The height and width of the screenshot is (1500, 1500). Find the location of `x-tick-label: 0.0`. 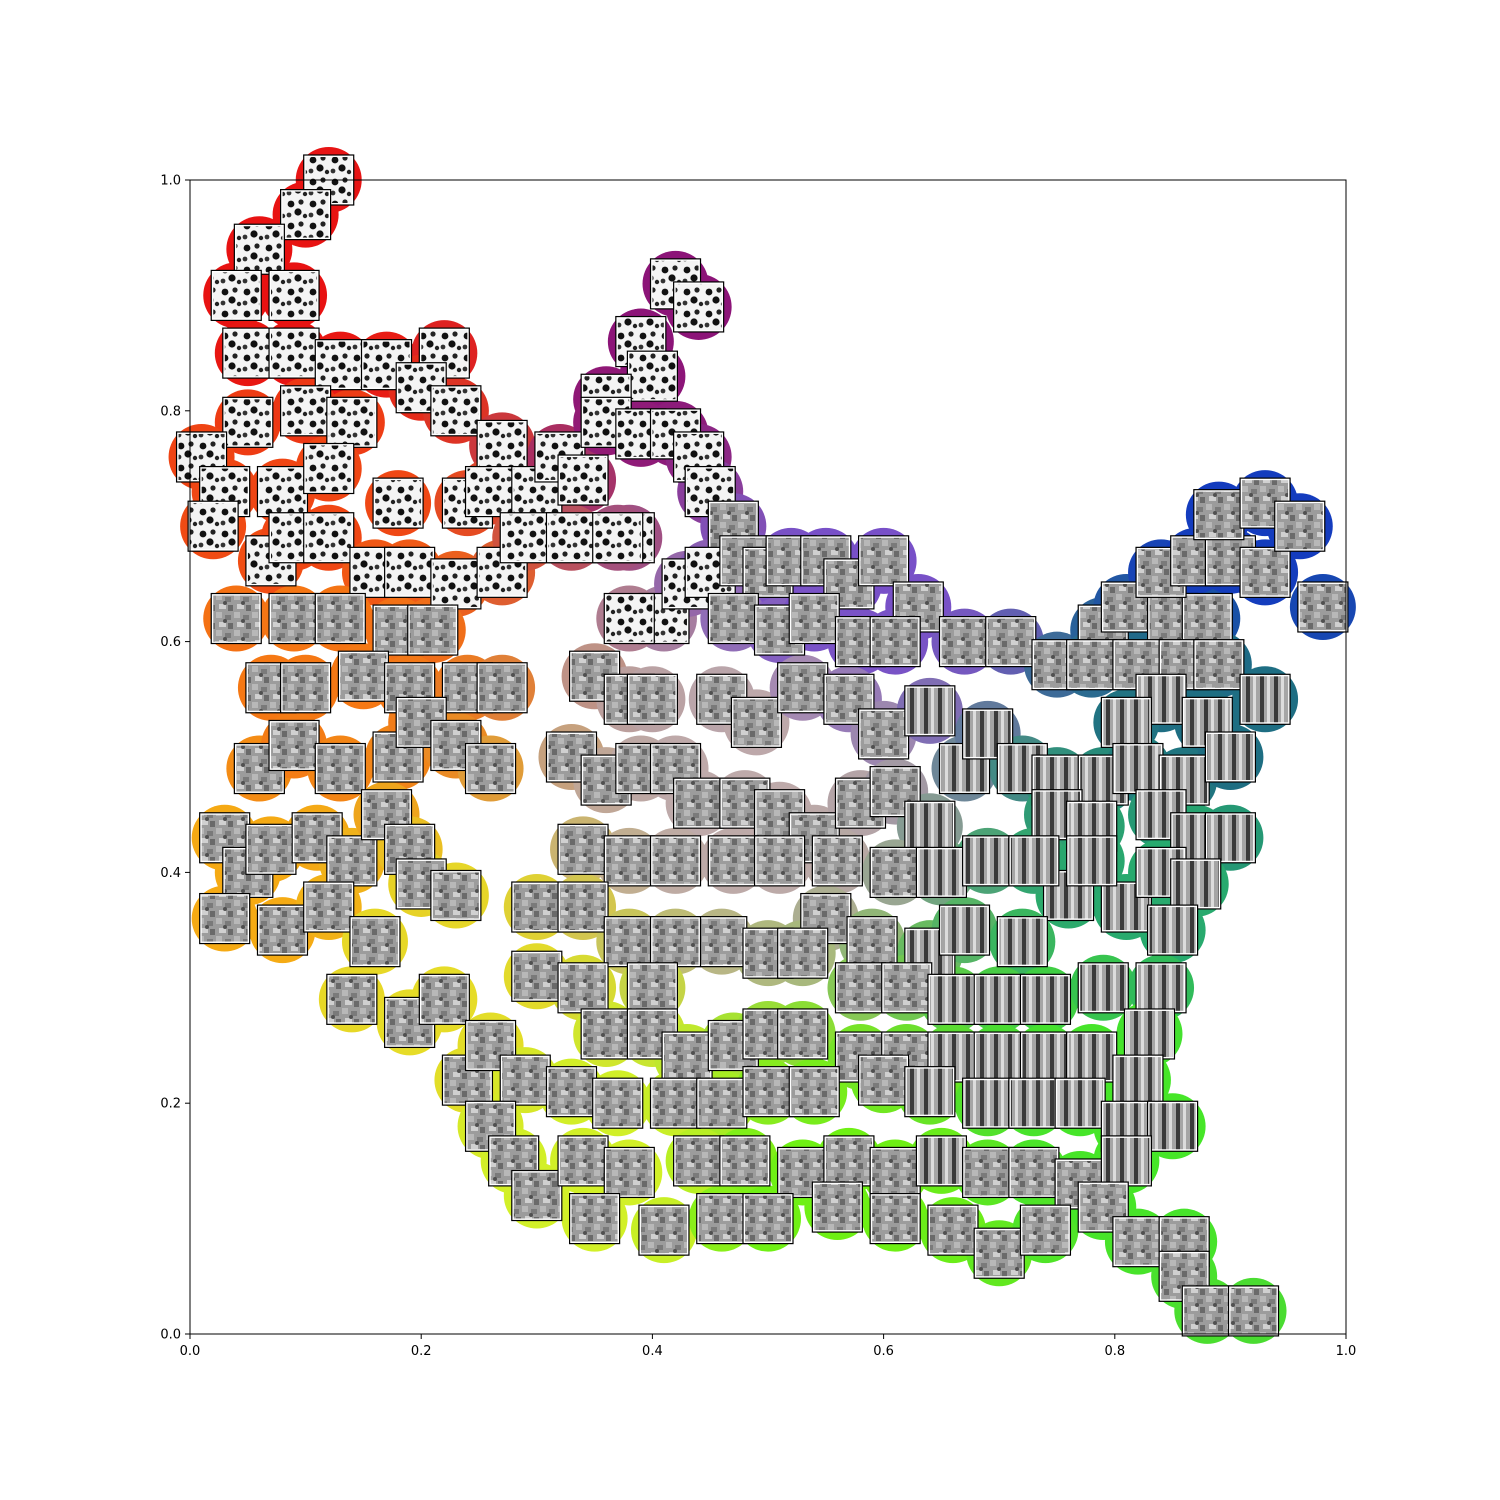

x-tick-label: 0.0 is located at coordinates (190, 1351).